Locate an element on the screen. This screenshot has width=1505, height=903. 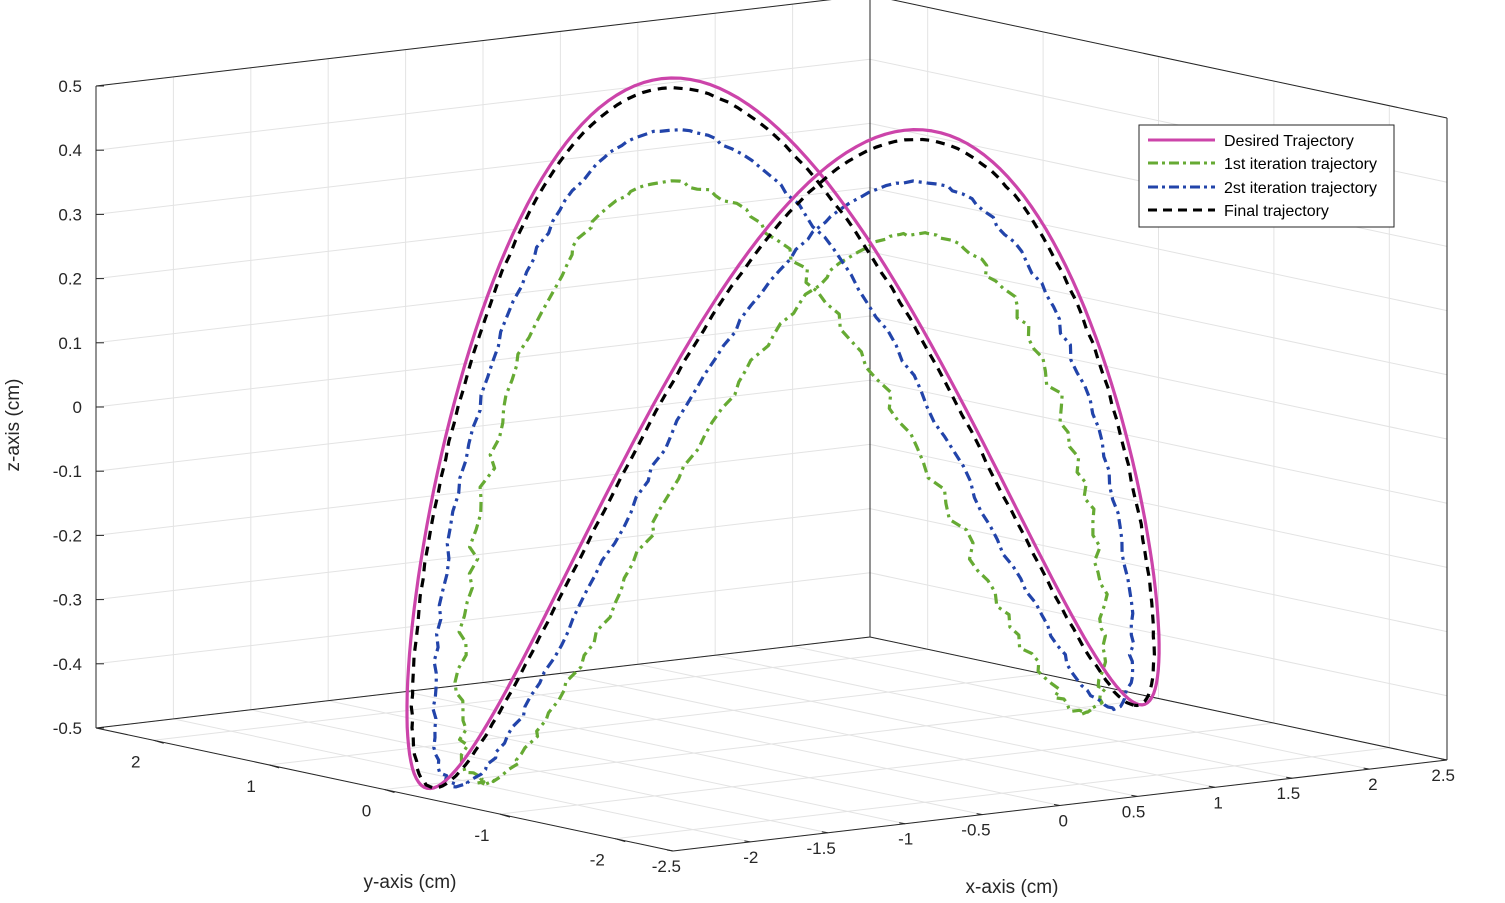
legend-label-second-iteration: 2st iteration trajectory is located at coordinates (1300, 188).